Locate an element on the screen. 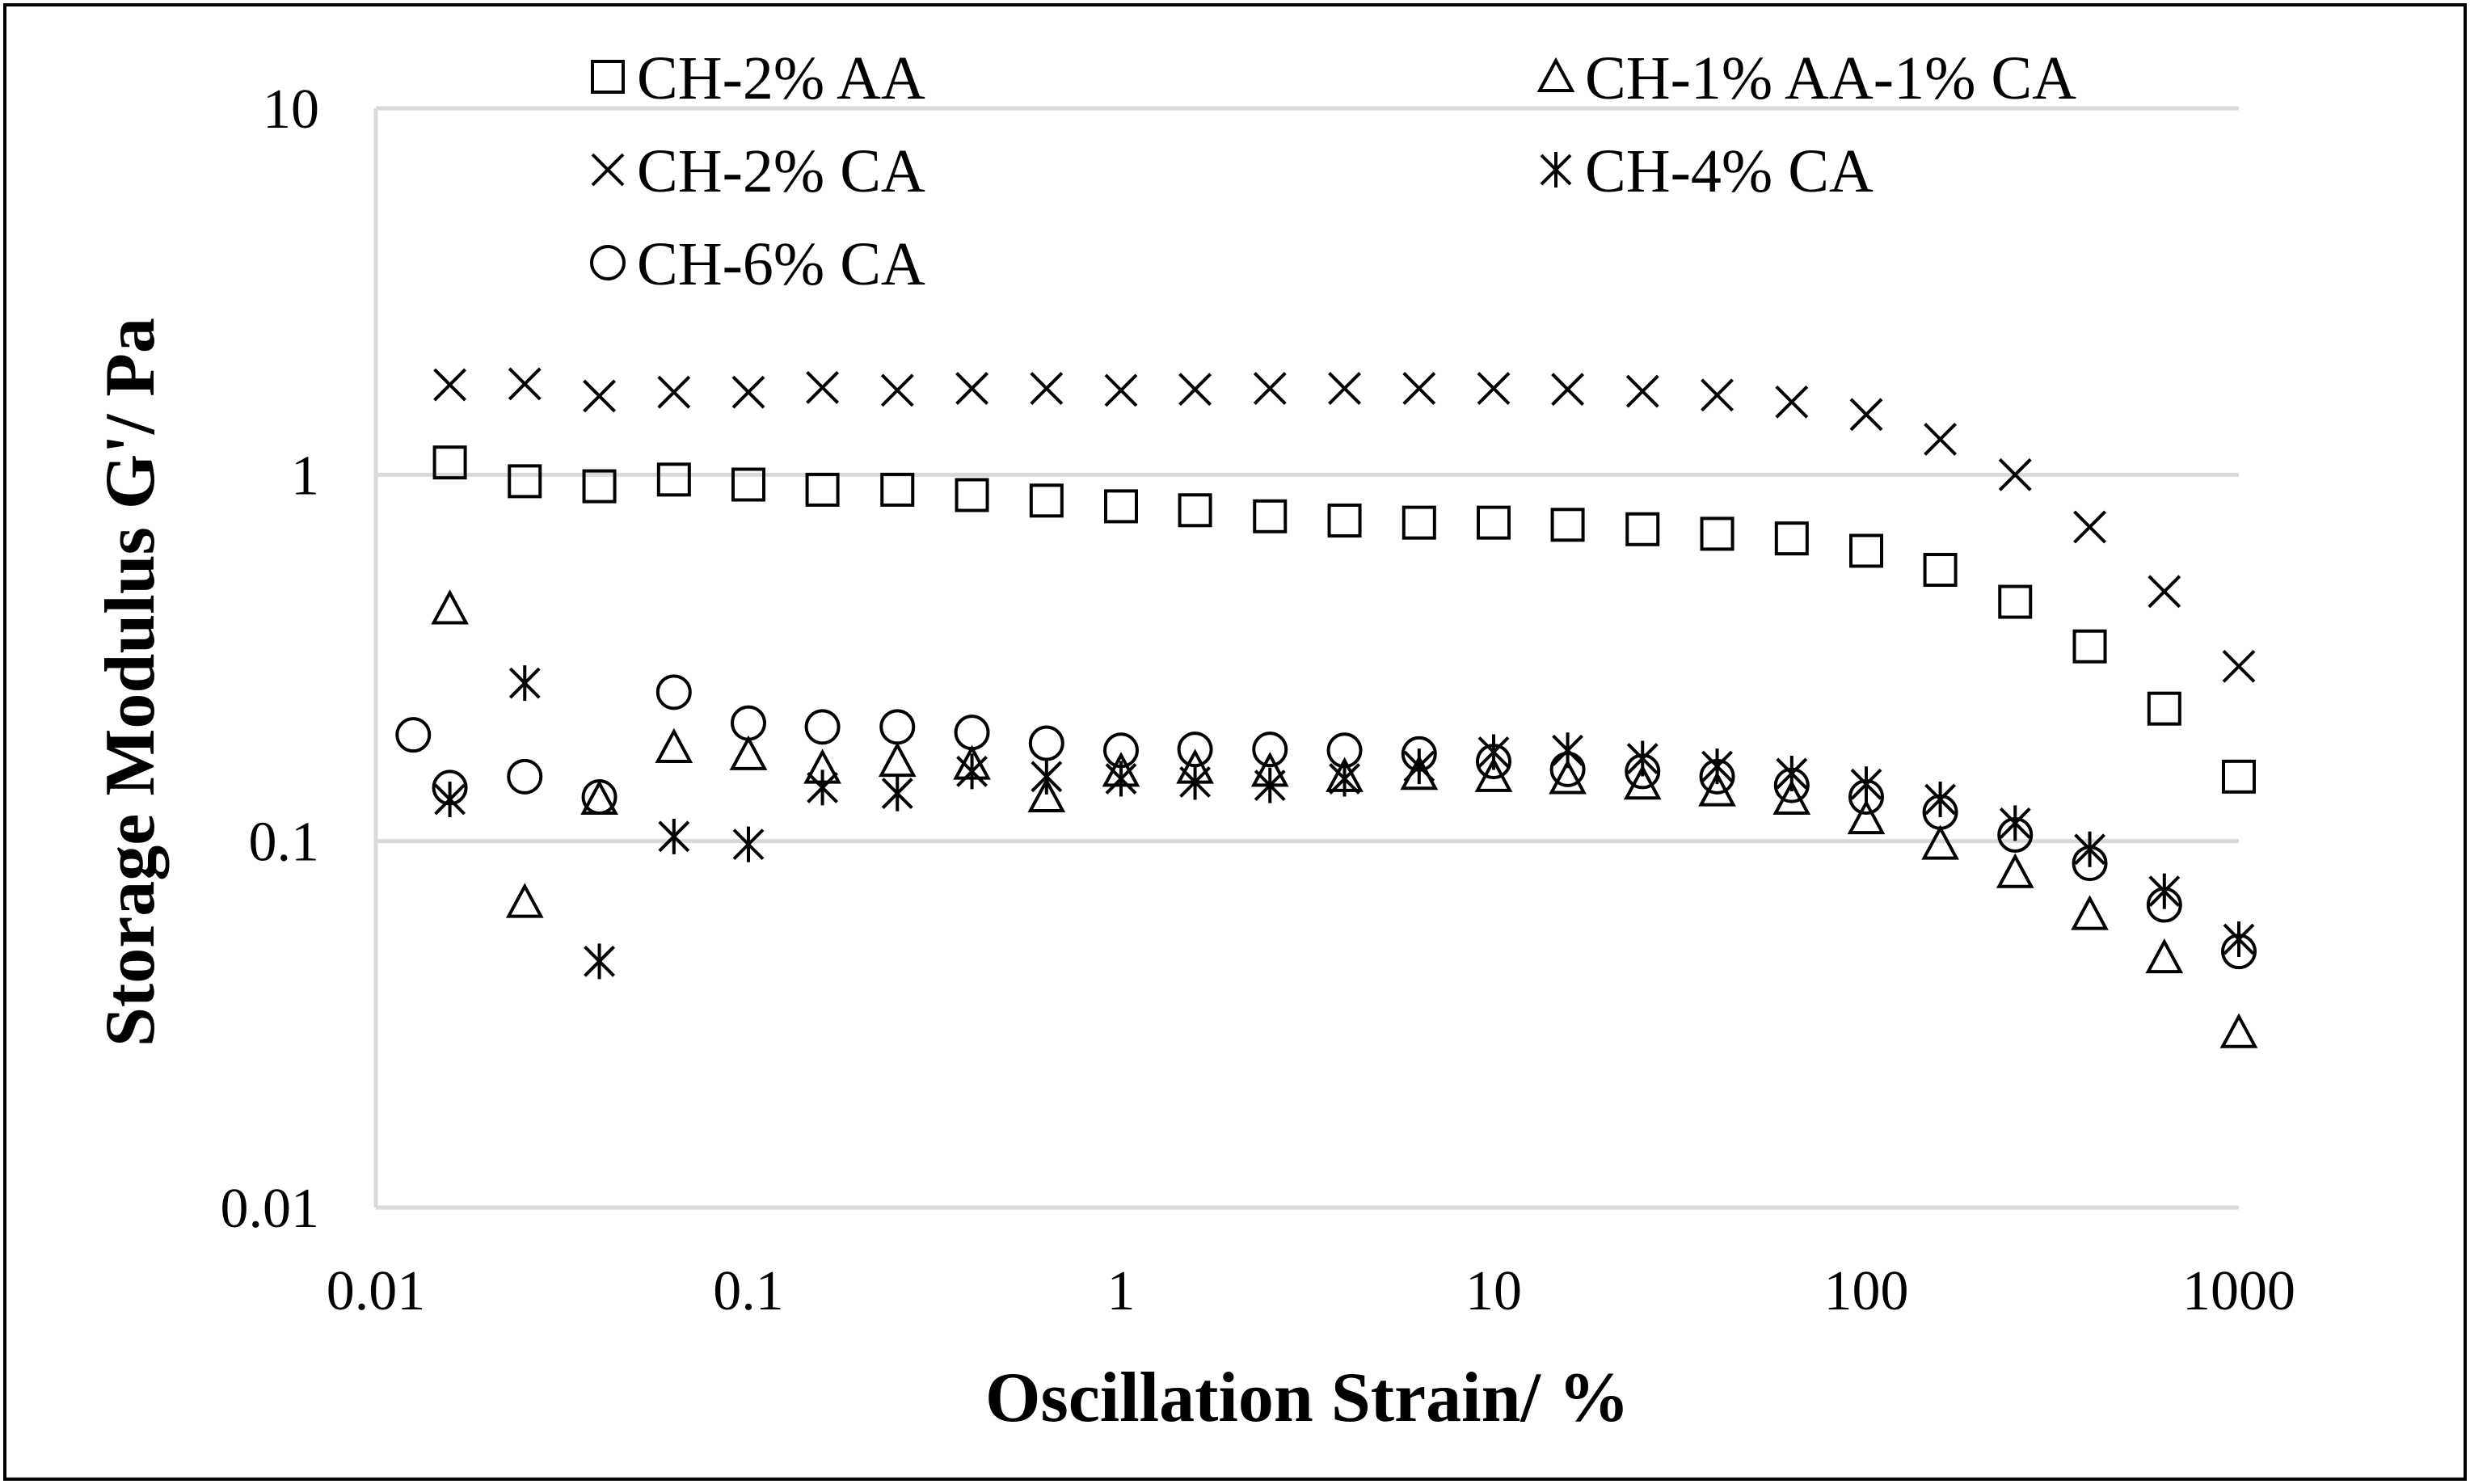  legend-marker-square is located at coordinates (608, 77).